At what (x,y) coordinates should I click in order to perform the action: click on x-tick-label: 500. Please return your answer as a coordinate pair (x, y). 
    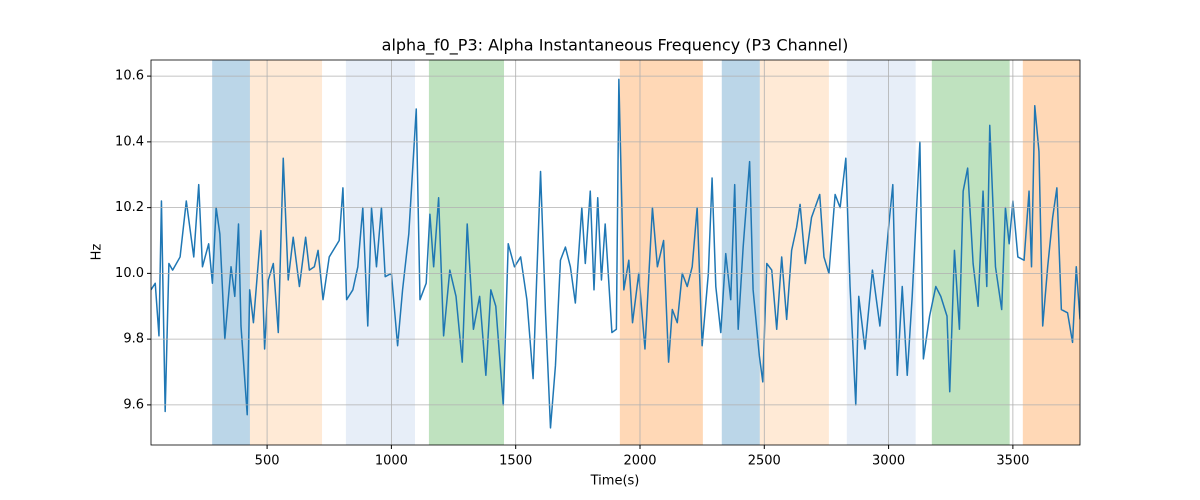
    Looking at the image, I should click on (267, 461).